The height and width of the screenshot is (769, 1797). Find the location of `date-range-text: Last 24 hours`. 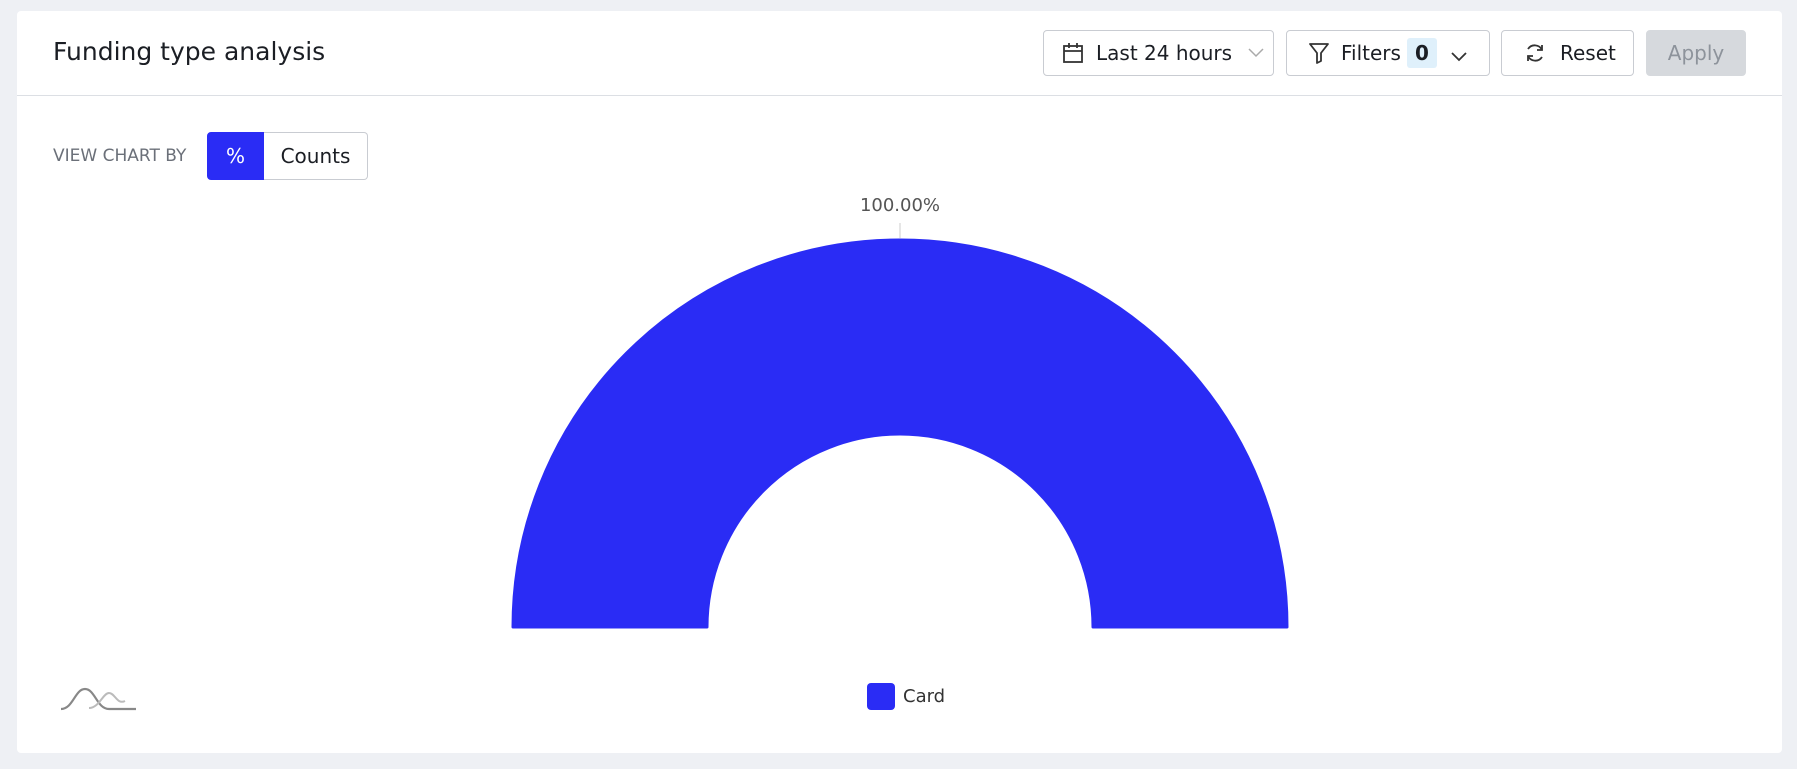

date-range-text: Last 24 hours is located at coordinates (1164, 53).